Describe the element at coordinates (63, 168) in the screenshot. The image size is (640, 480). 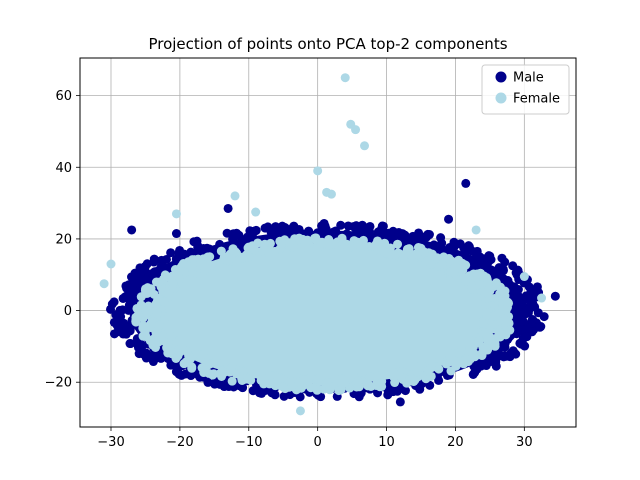
I see `y-tick-label: 40` at that location.